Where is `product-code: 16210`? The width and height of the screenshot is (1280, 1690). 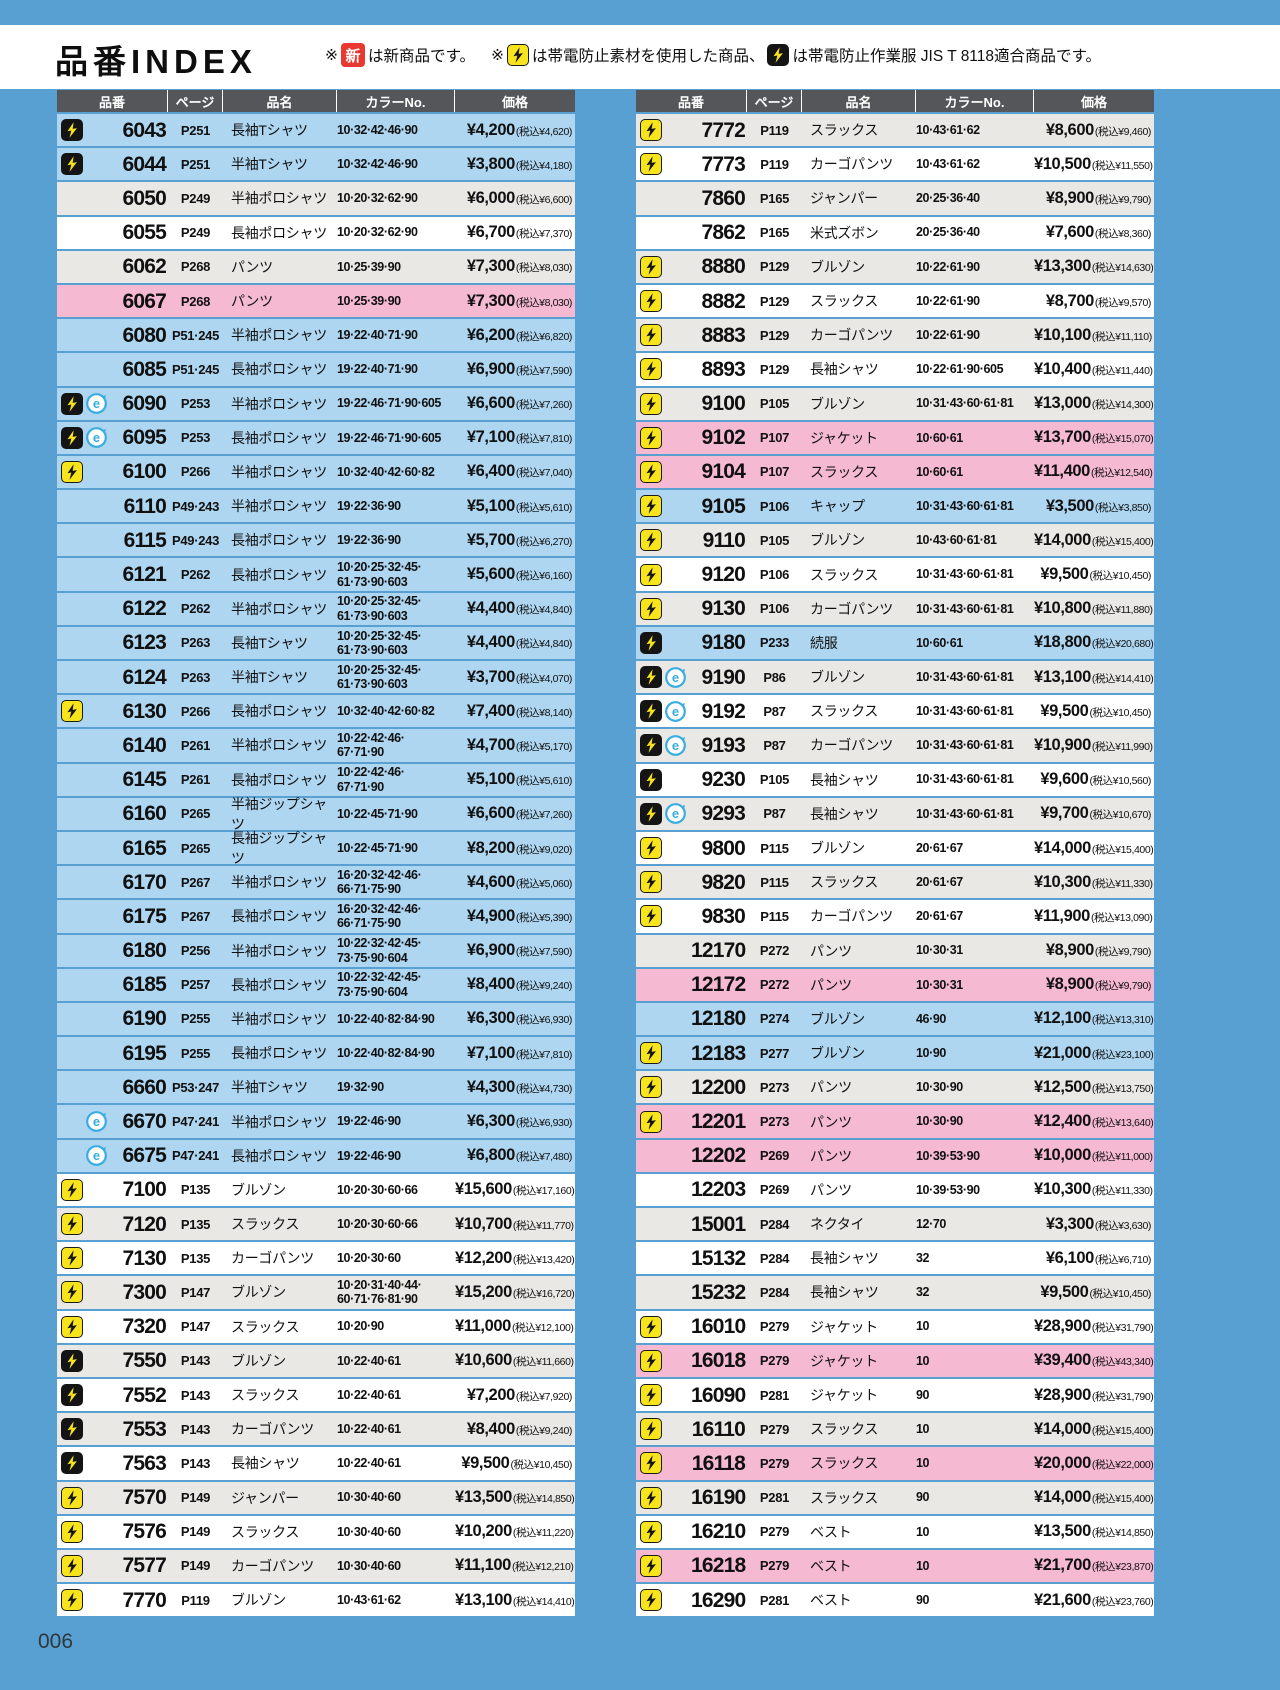
product-code: 16210 is located at coordinates (718, 1532).